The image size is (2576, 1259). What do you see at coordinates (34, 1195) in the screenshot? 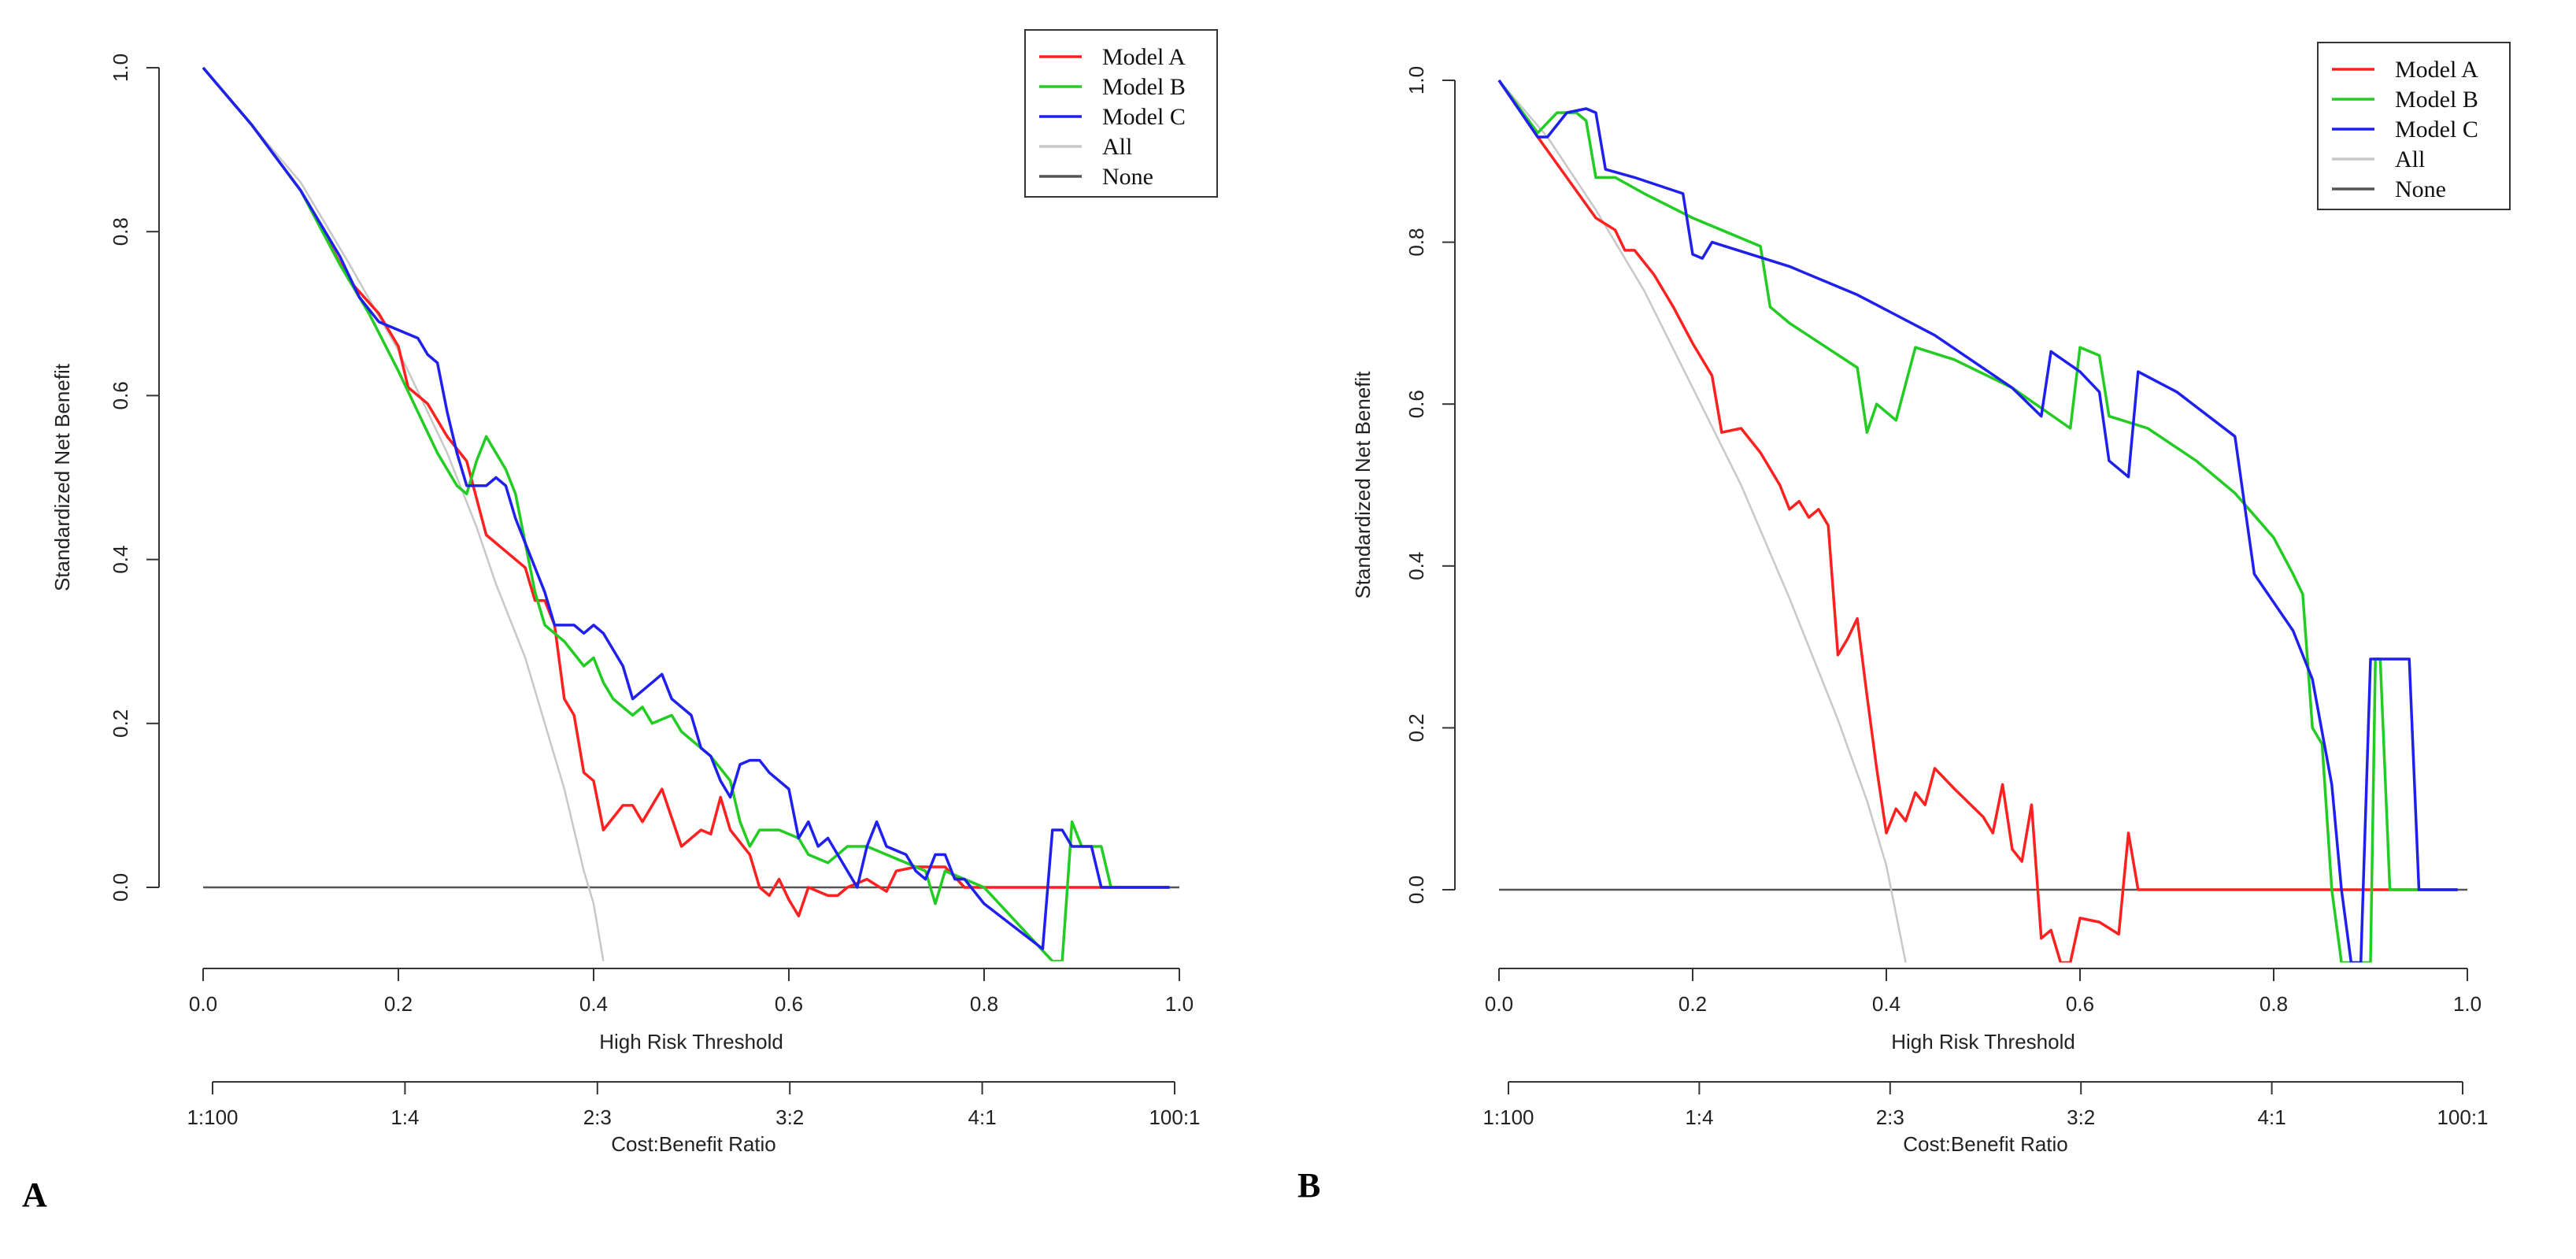
I see `panel-letter: A` at bounding box center [34, 1195].